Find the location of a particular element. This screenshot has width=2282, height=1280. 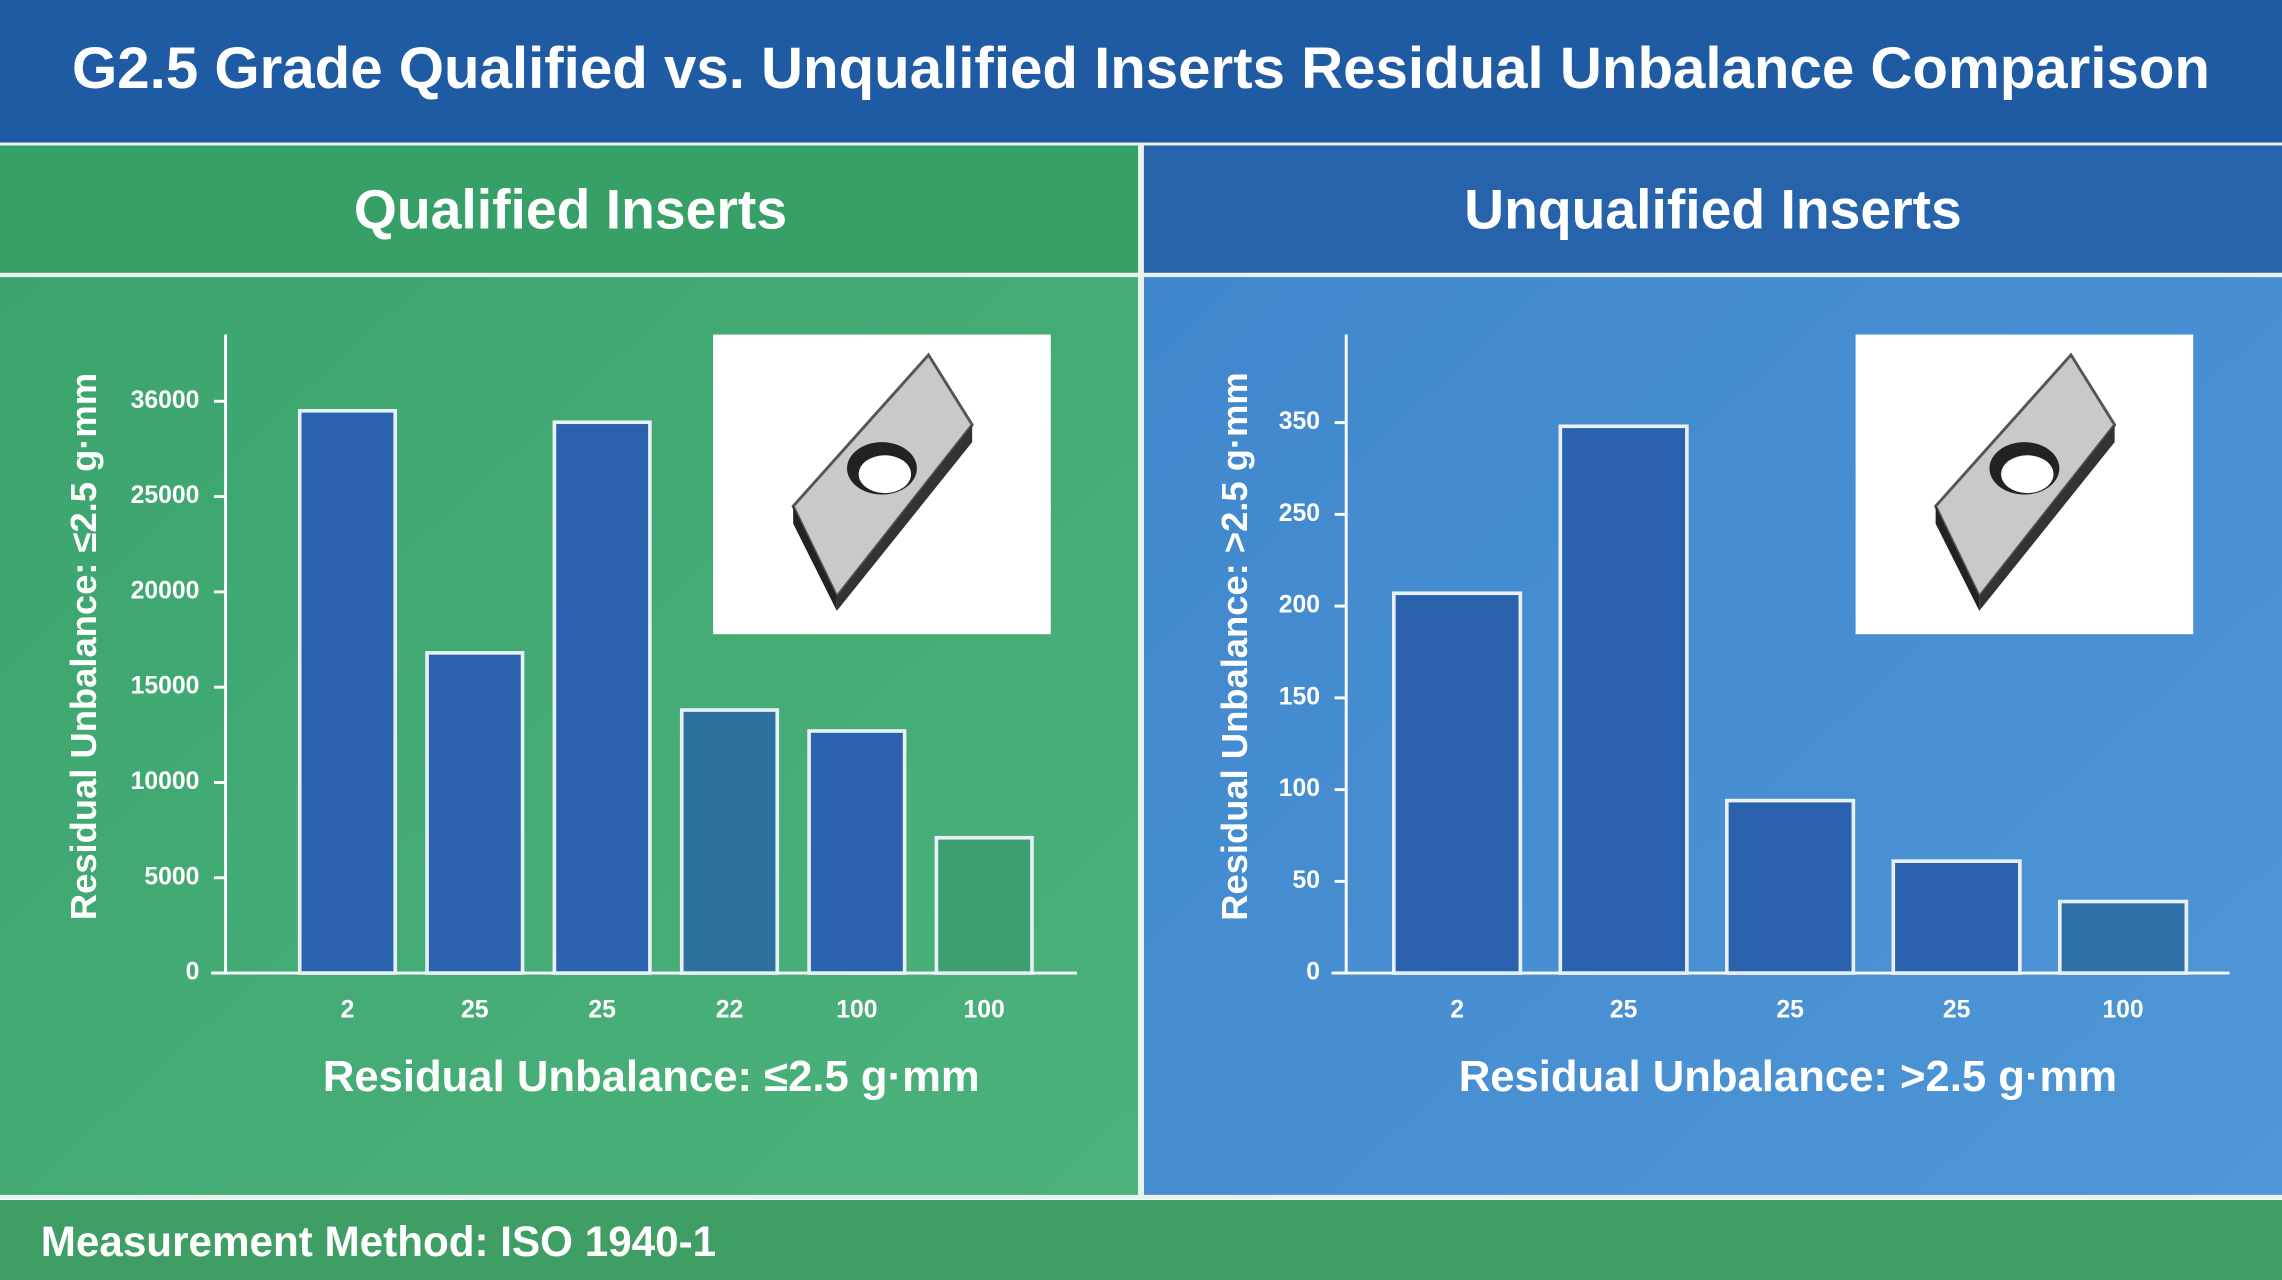

right-panel-header is located at coordinates (1712, 209).